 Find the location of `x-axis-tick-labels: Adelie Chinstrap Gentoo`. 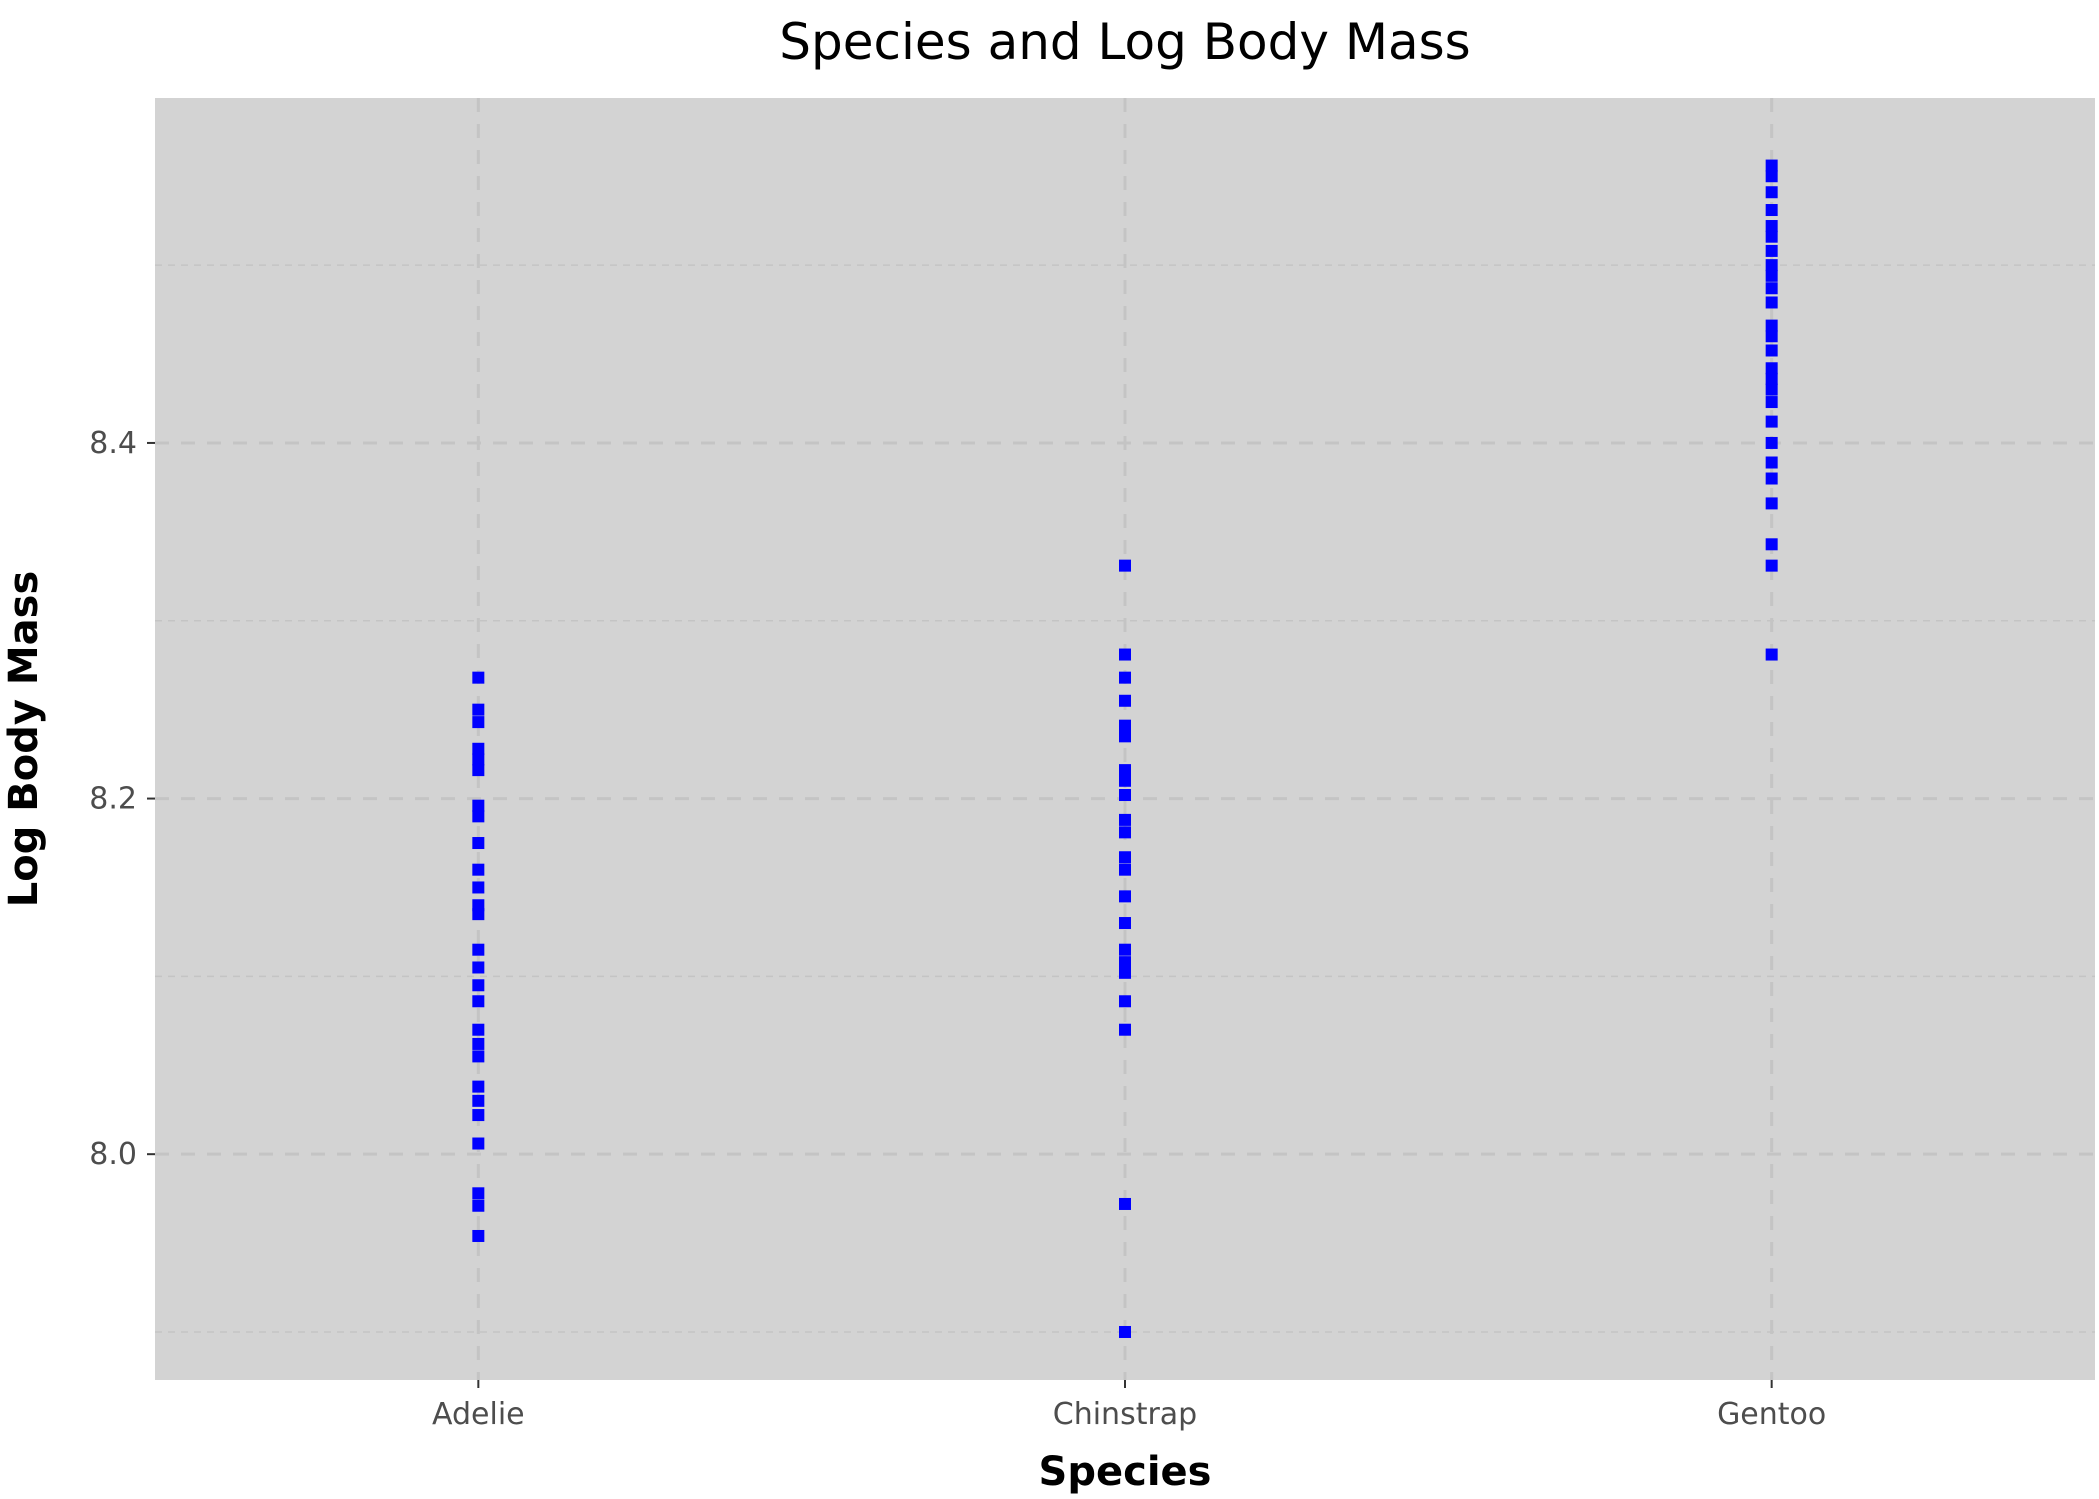

x-axis-tick-labels: Adelie Chinstrap Gentoo is located at coordinates (1129, 1414).